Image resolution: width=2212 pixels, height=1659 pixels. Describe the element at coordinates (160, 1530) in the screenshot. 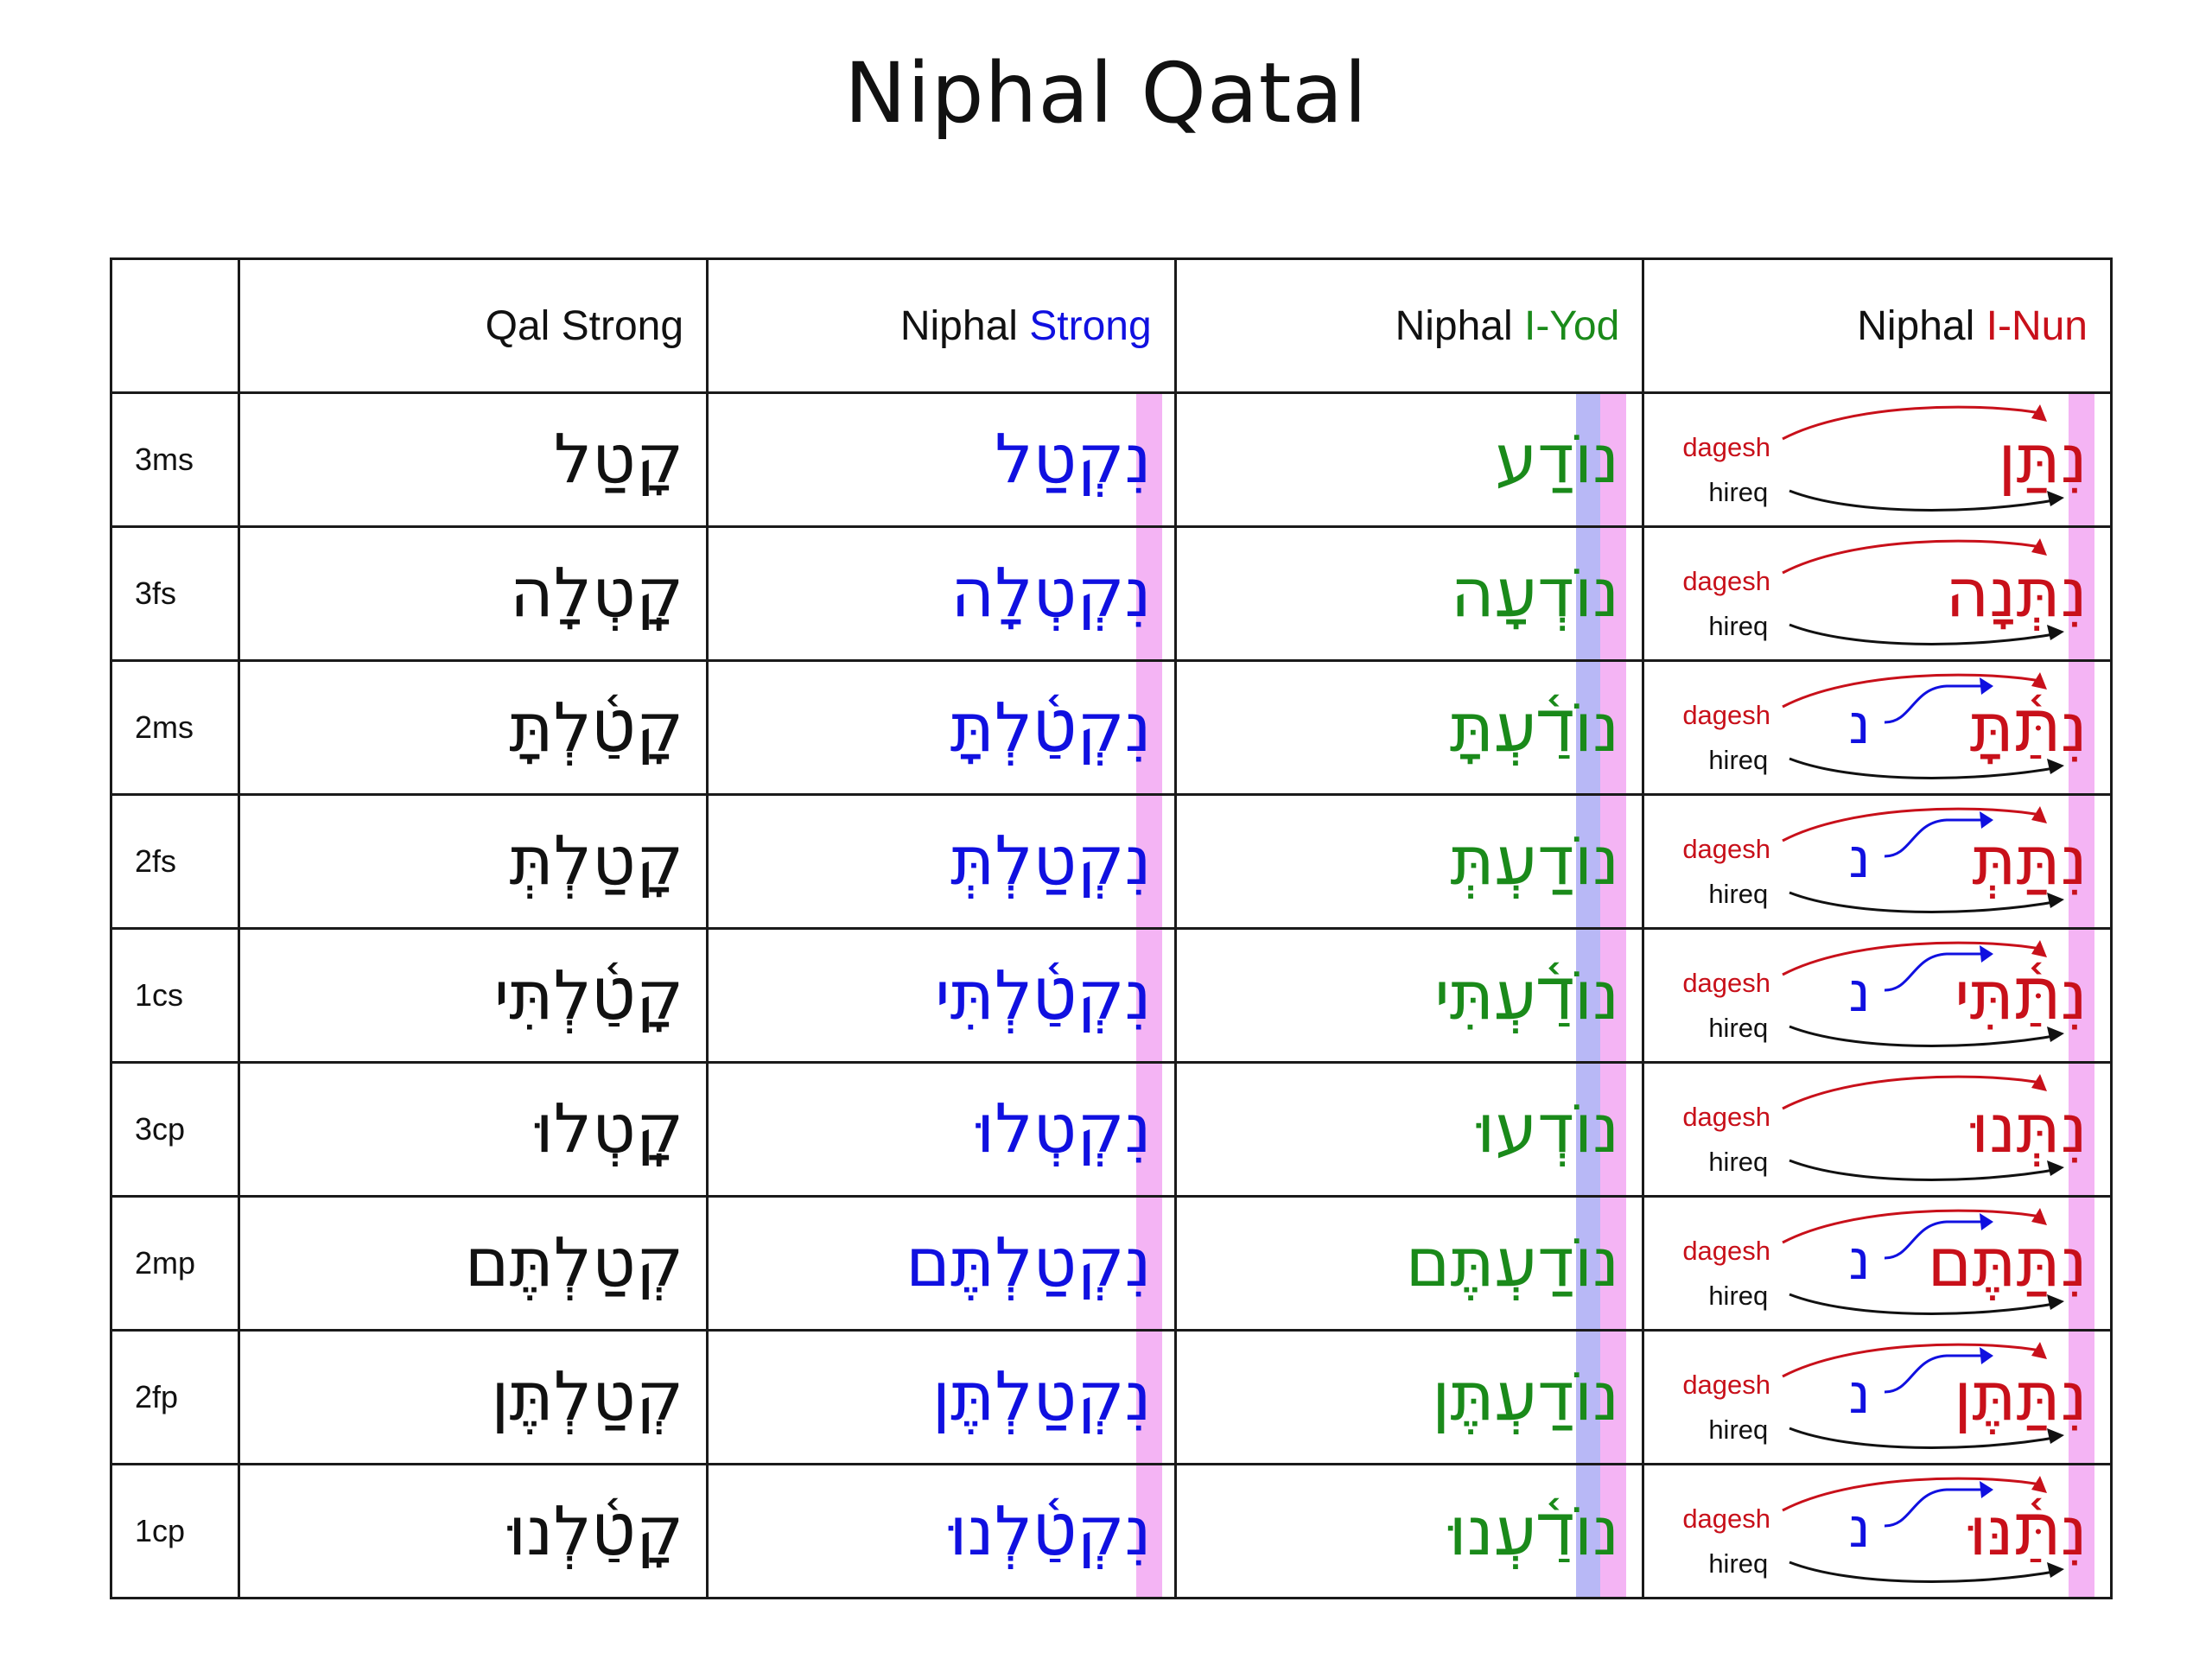

I see `person-label: 1cp` at that location.